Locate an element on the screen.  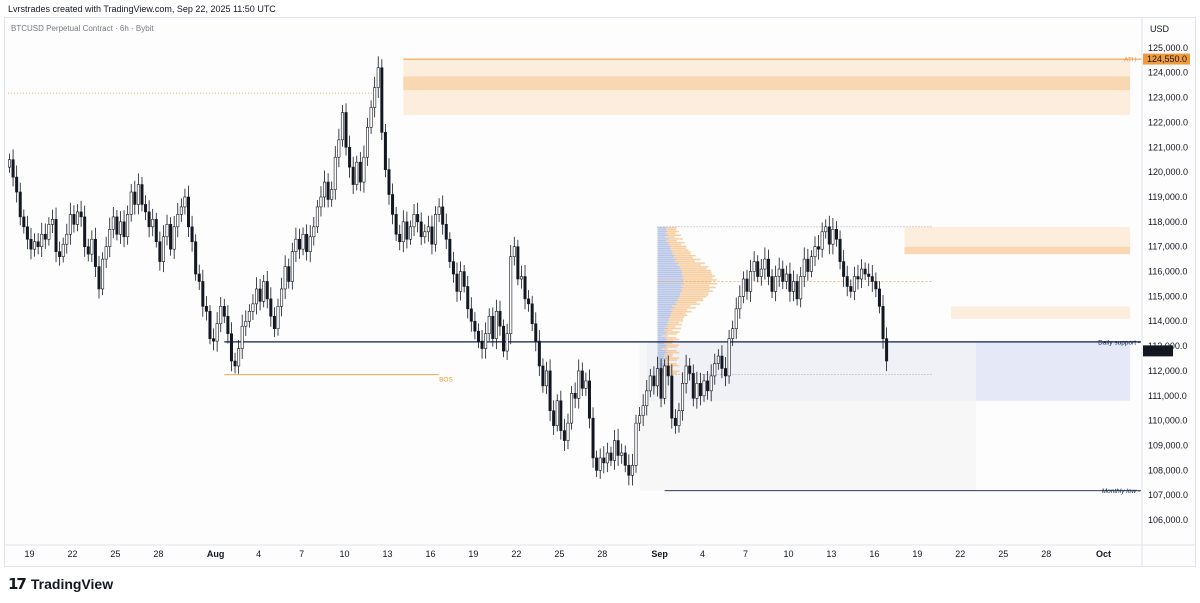
symbol-legend: BTCUSD Perpetual Contract · 6h · Bybit is located at coordinates (82, 28).